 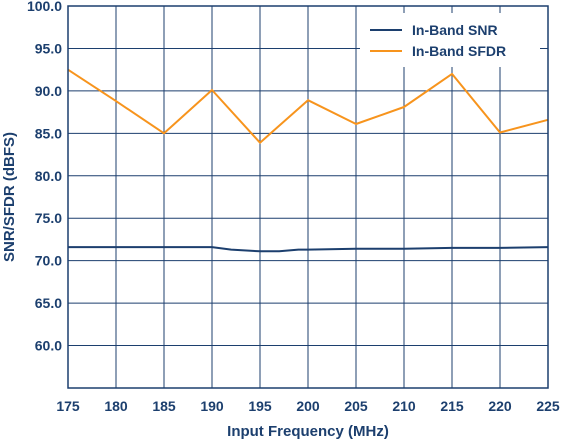 I want to click on y-tick-label: 65.0, so click(x=48, y=303).